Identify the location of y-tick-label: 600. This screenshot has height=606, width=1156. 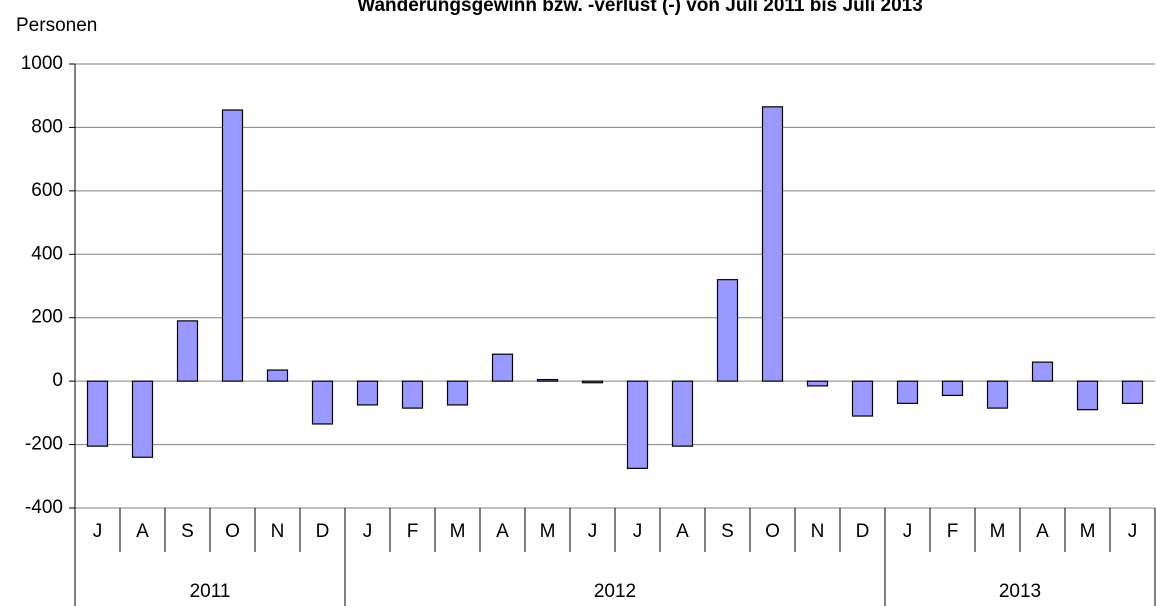
(47, 190).